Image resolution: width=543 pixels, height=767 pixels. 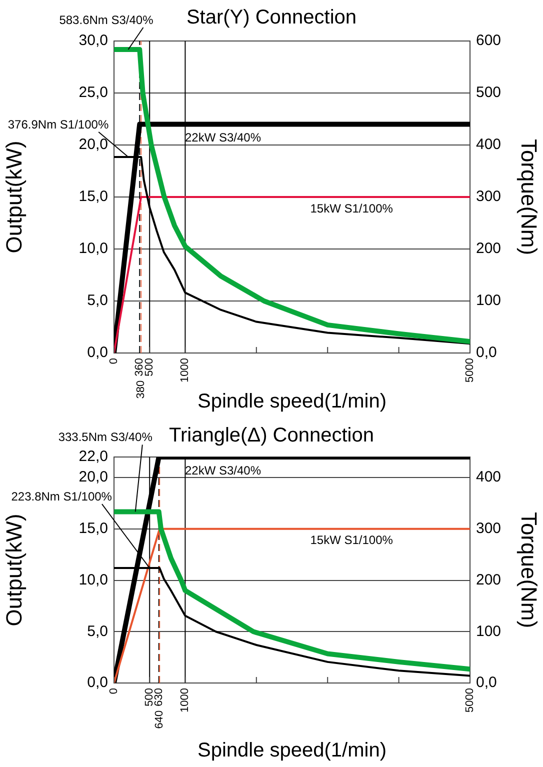 What do you see at coordinates (58, 124) in the screenshot?
I see `text: 376.9Nm S1/100%` at bounding box center [58, 124].